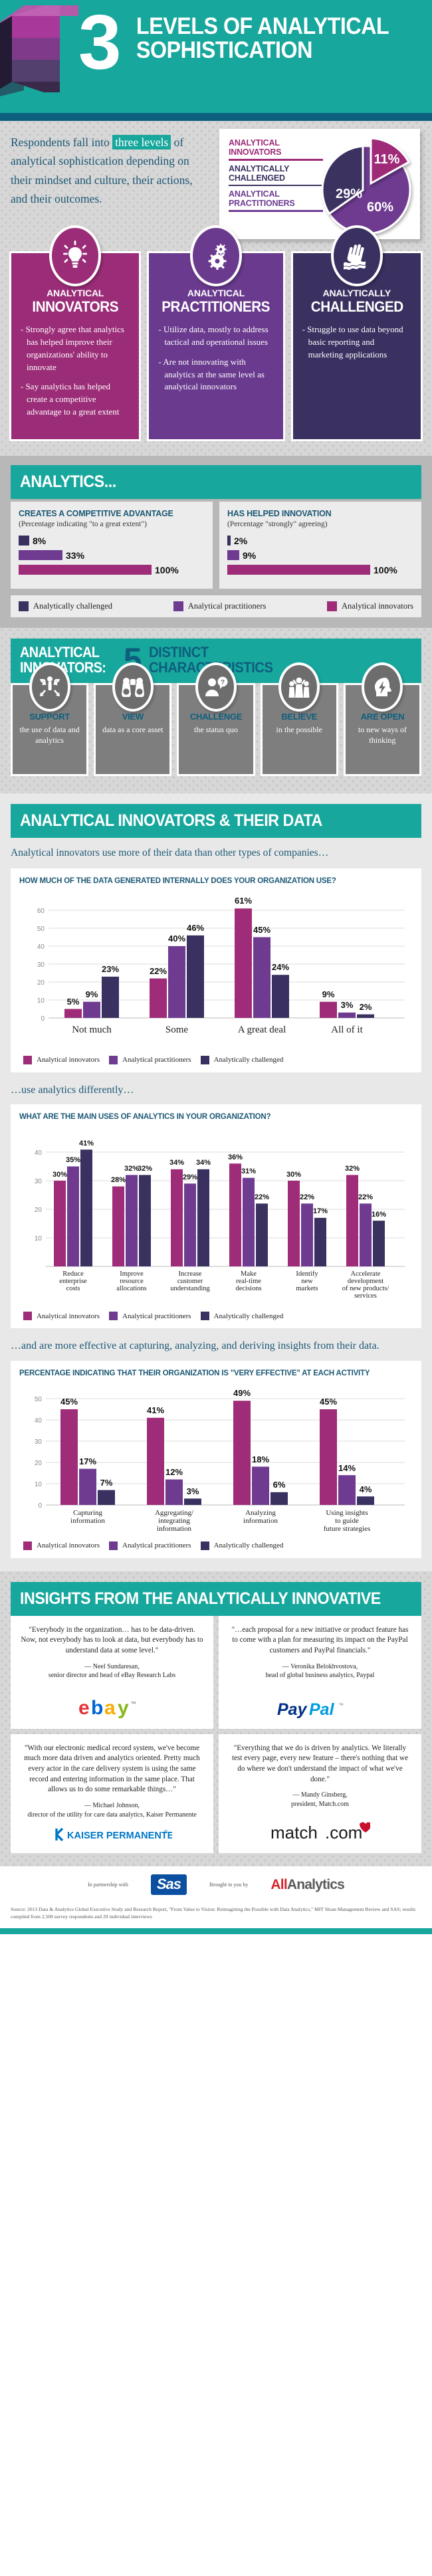 The image size is (432, 2576). Describe the element at coordinates (49, 735) in the screenshot. I see `five-card-desc: the use of data and analytics` at that location.